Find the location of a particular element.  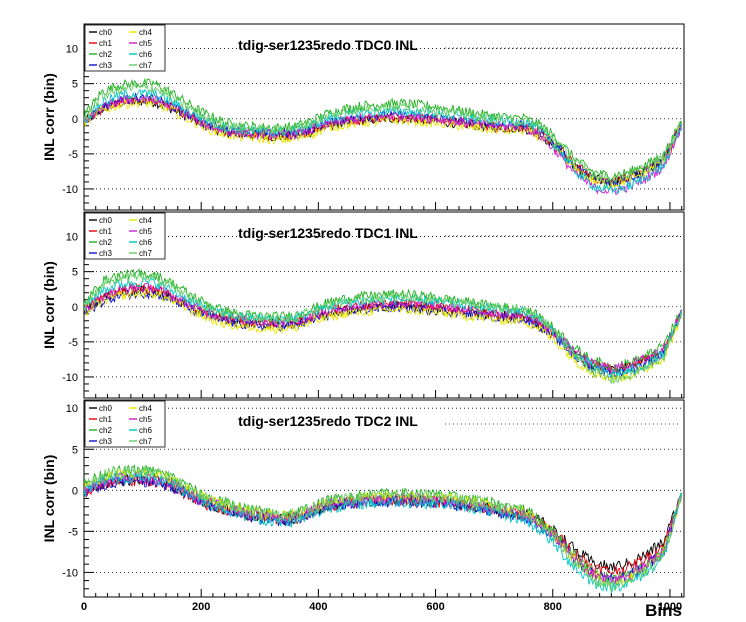

x-tick-label: 0 is located at coordinates (84, 607).